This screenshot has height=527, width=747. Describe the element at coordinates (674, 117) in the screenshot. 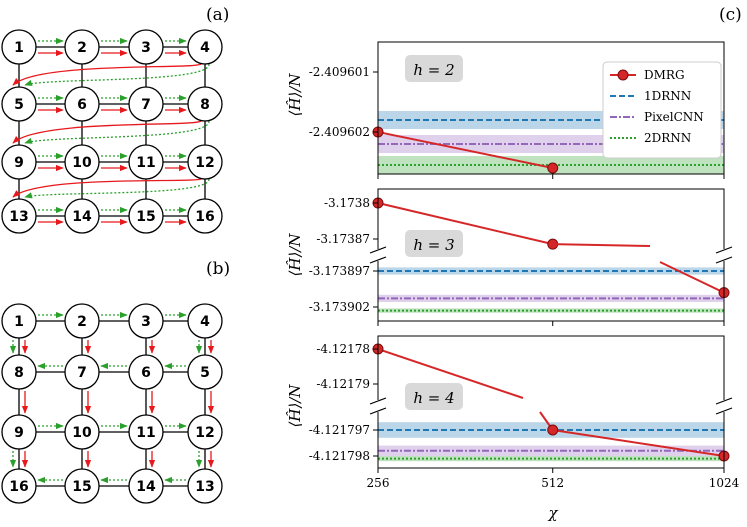

I see `legend-pixelcnn-label: PixelCNN` at that location.